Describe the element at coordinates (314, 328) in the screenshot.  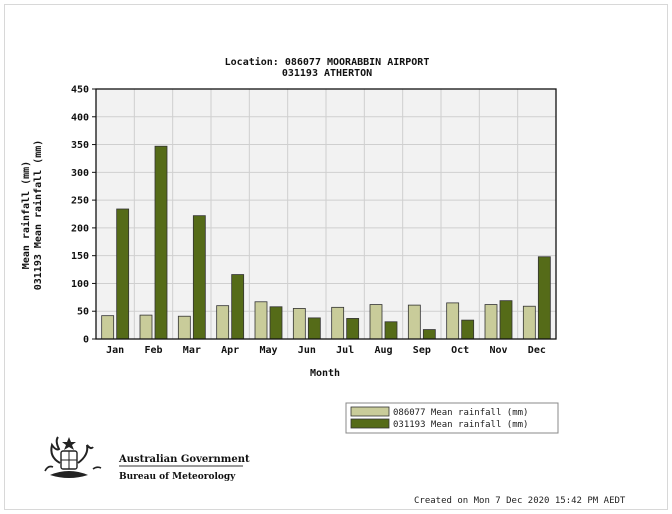
I see `bar-series2-jun` at that location.